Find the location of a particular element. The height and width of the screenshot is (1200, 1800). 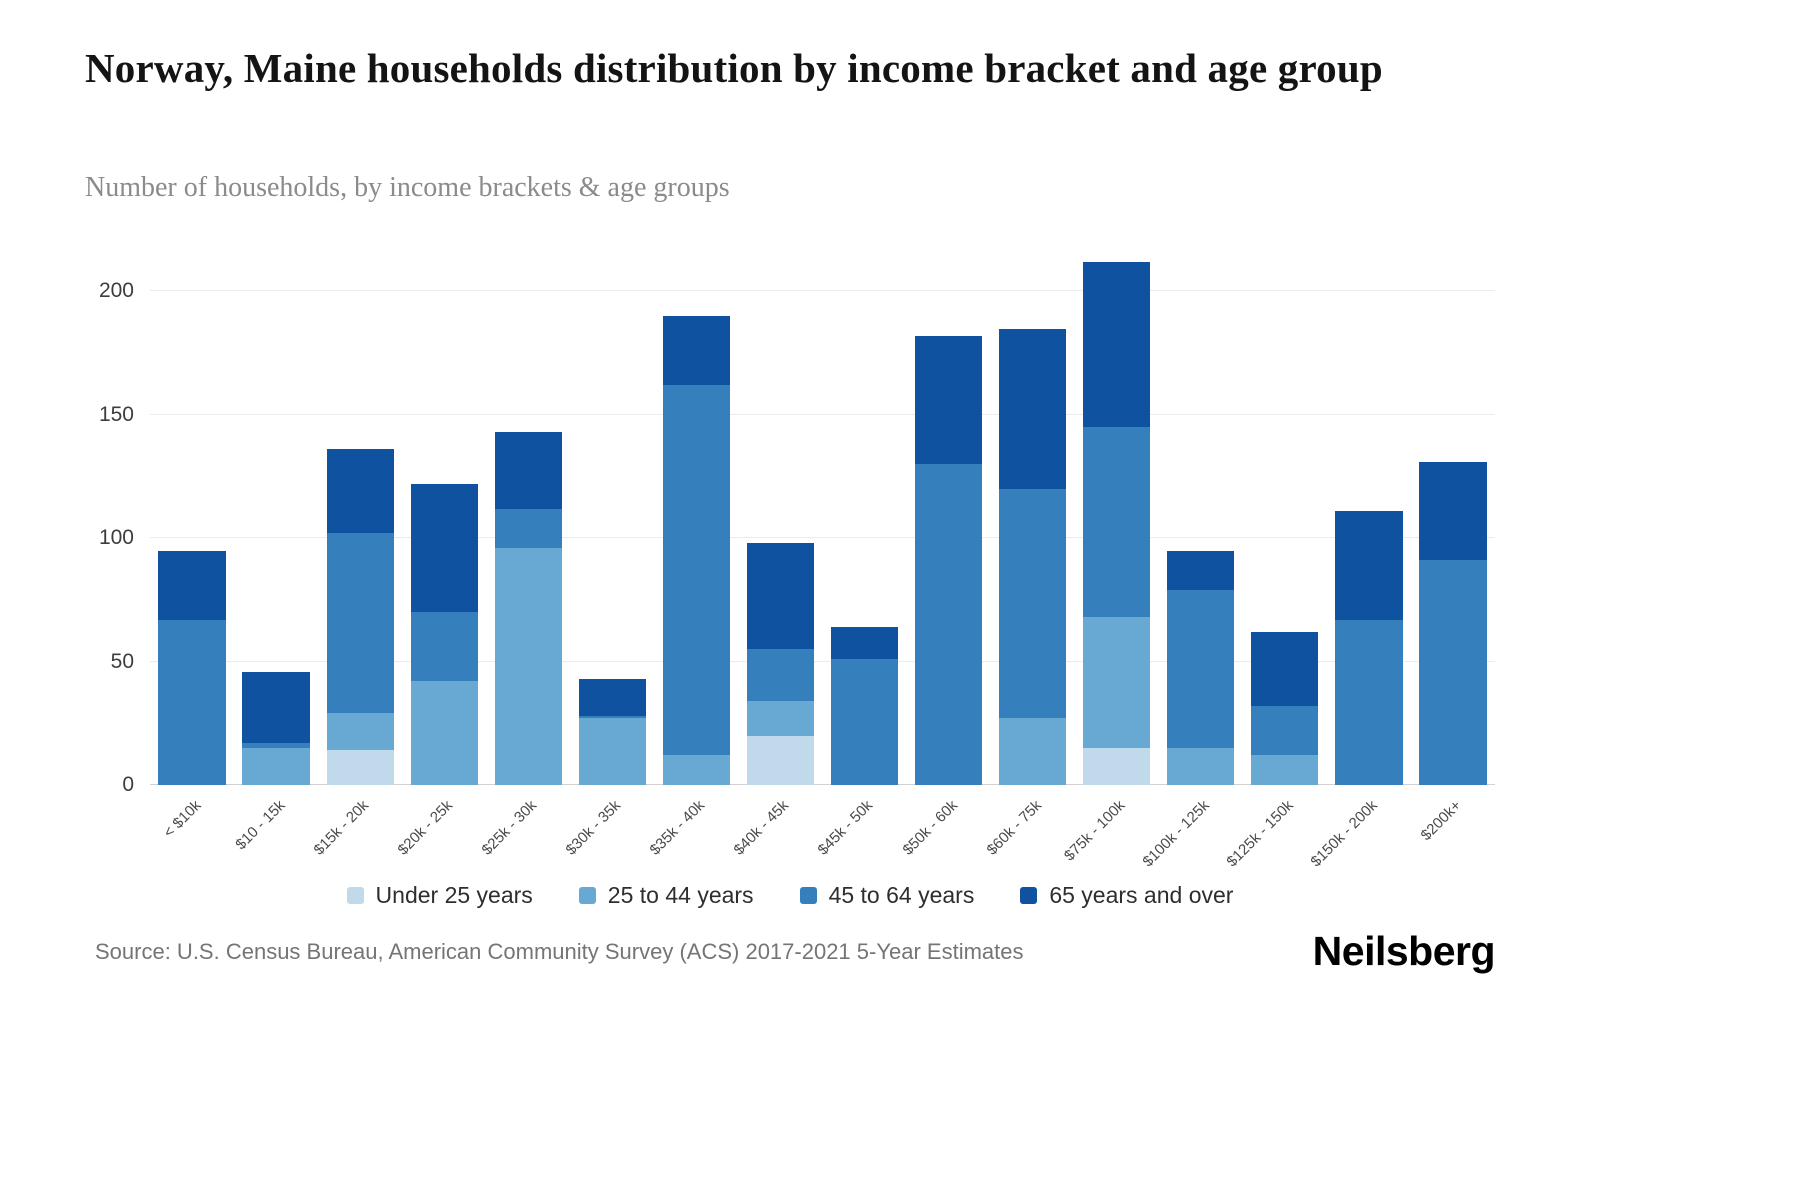

legend-item-65-years-and-over: 65 years and over is located at coordinates (1126, 895).